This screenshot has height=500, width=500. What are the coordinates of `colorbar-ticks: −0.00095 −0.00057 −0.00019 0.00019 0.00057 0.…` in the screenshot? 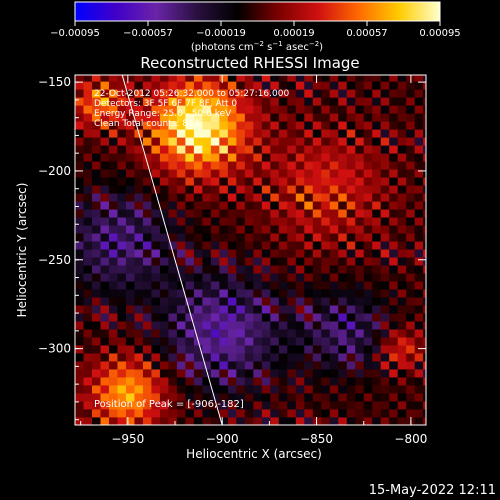 It's located at (255, 30).